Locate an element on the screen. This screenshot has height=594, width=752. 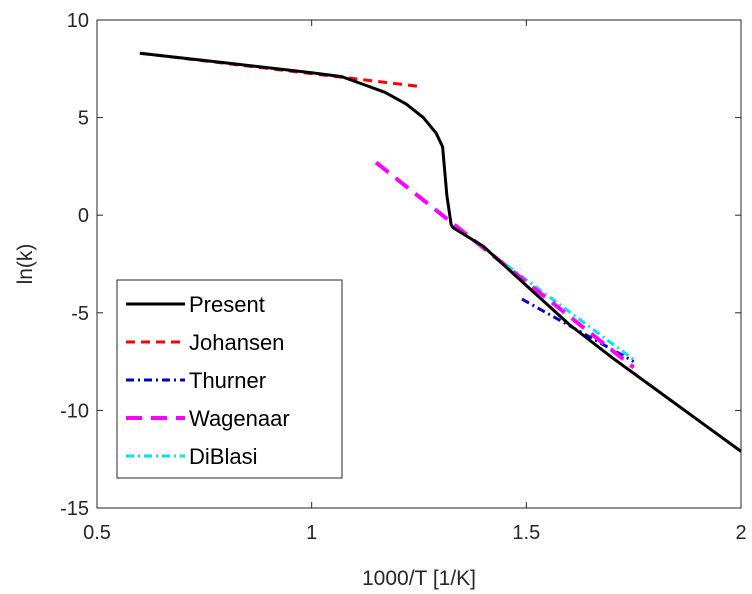
y-axis-label: ln(k) is located at coordinates (25, 264).